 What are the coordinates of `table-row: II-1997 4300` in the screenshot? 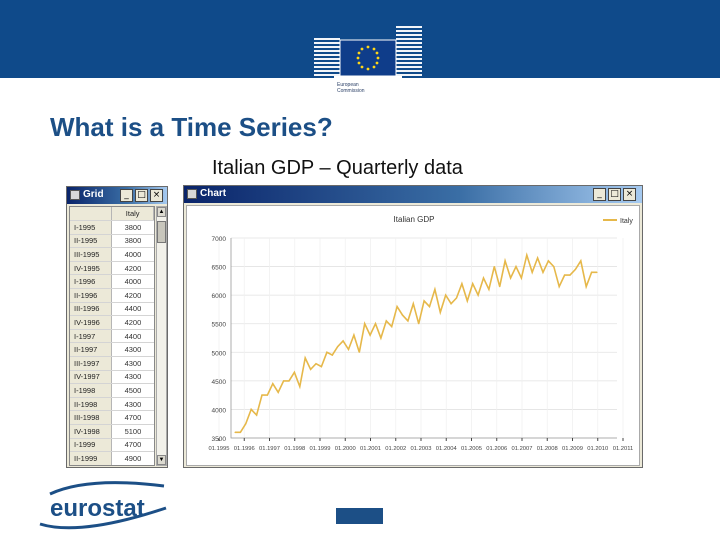 It's located at (112, 350).